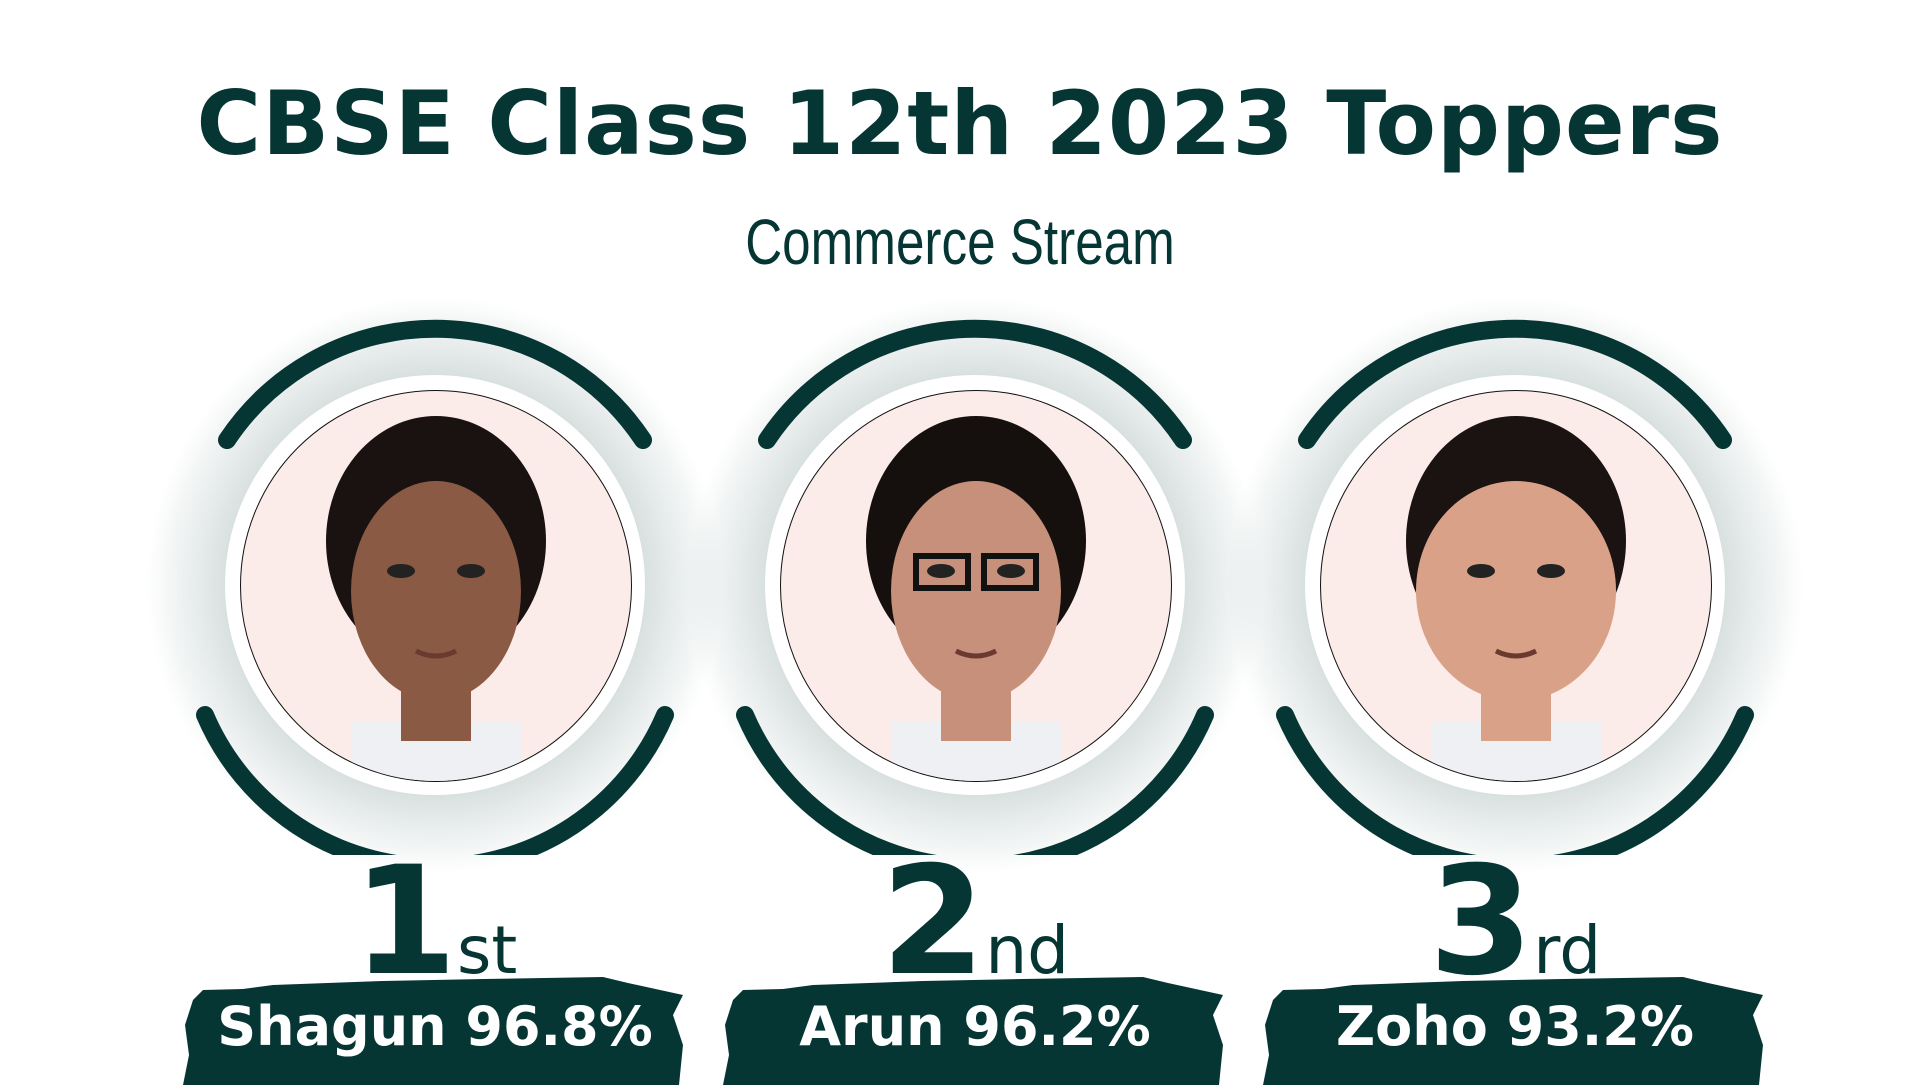 The image size is (1920, 1085). What do you see at coordinates (1027, 950) in the screenshot?
I see `rank-suffix: nd` at bounding box center [1027, 950].